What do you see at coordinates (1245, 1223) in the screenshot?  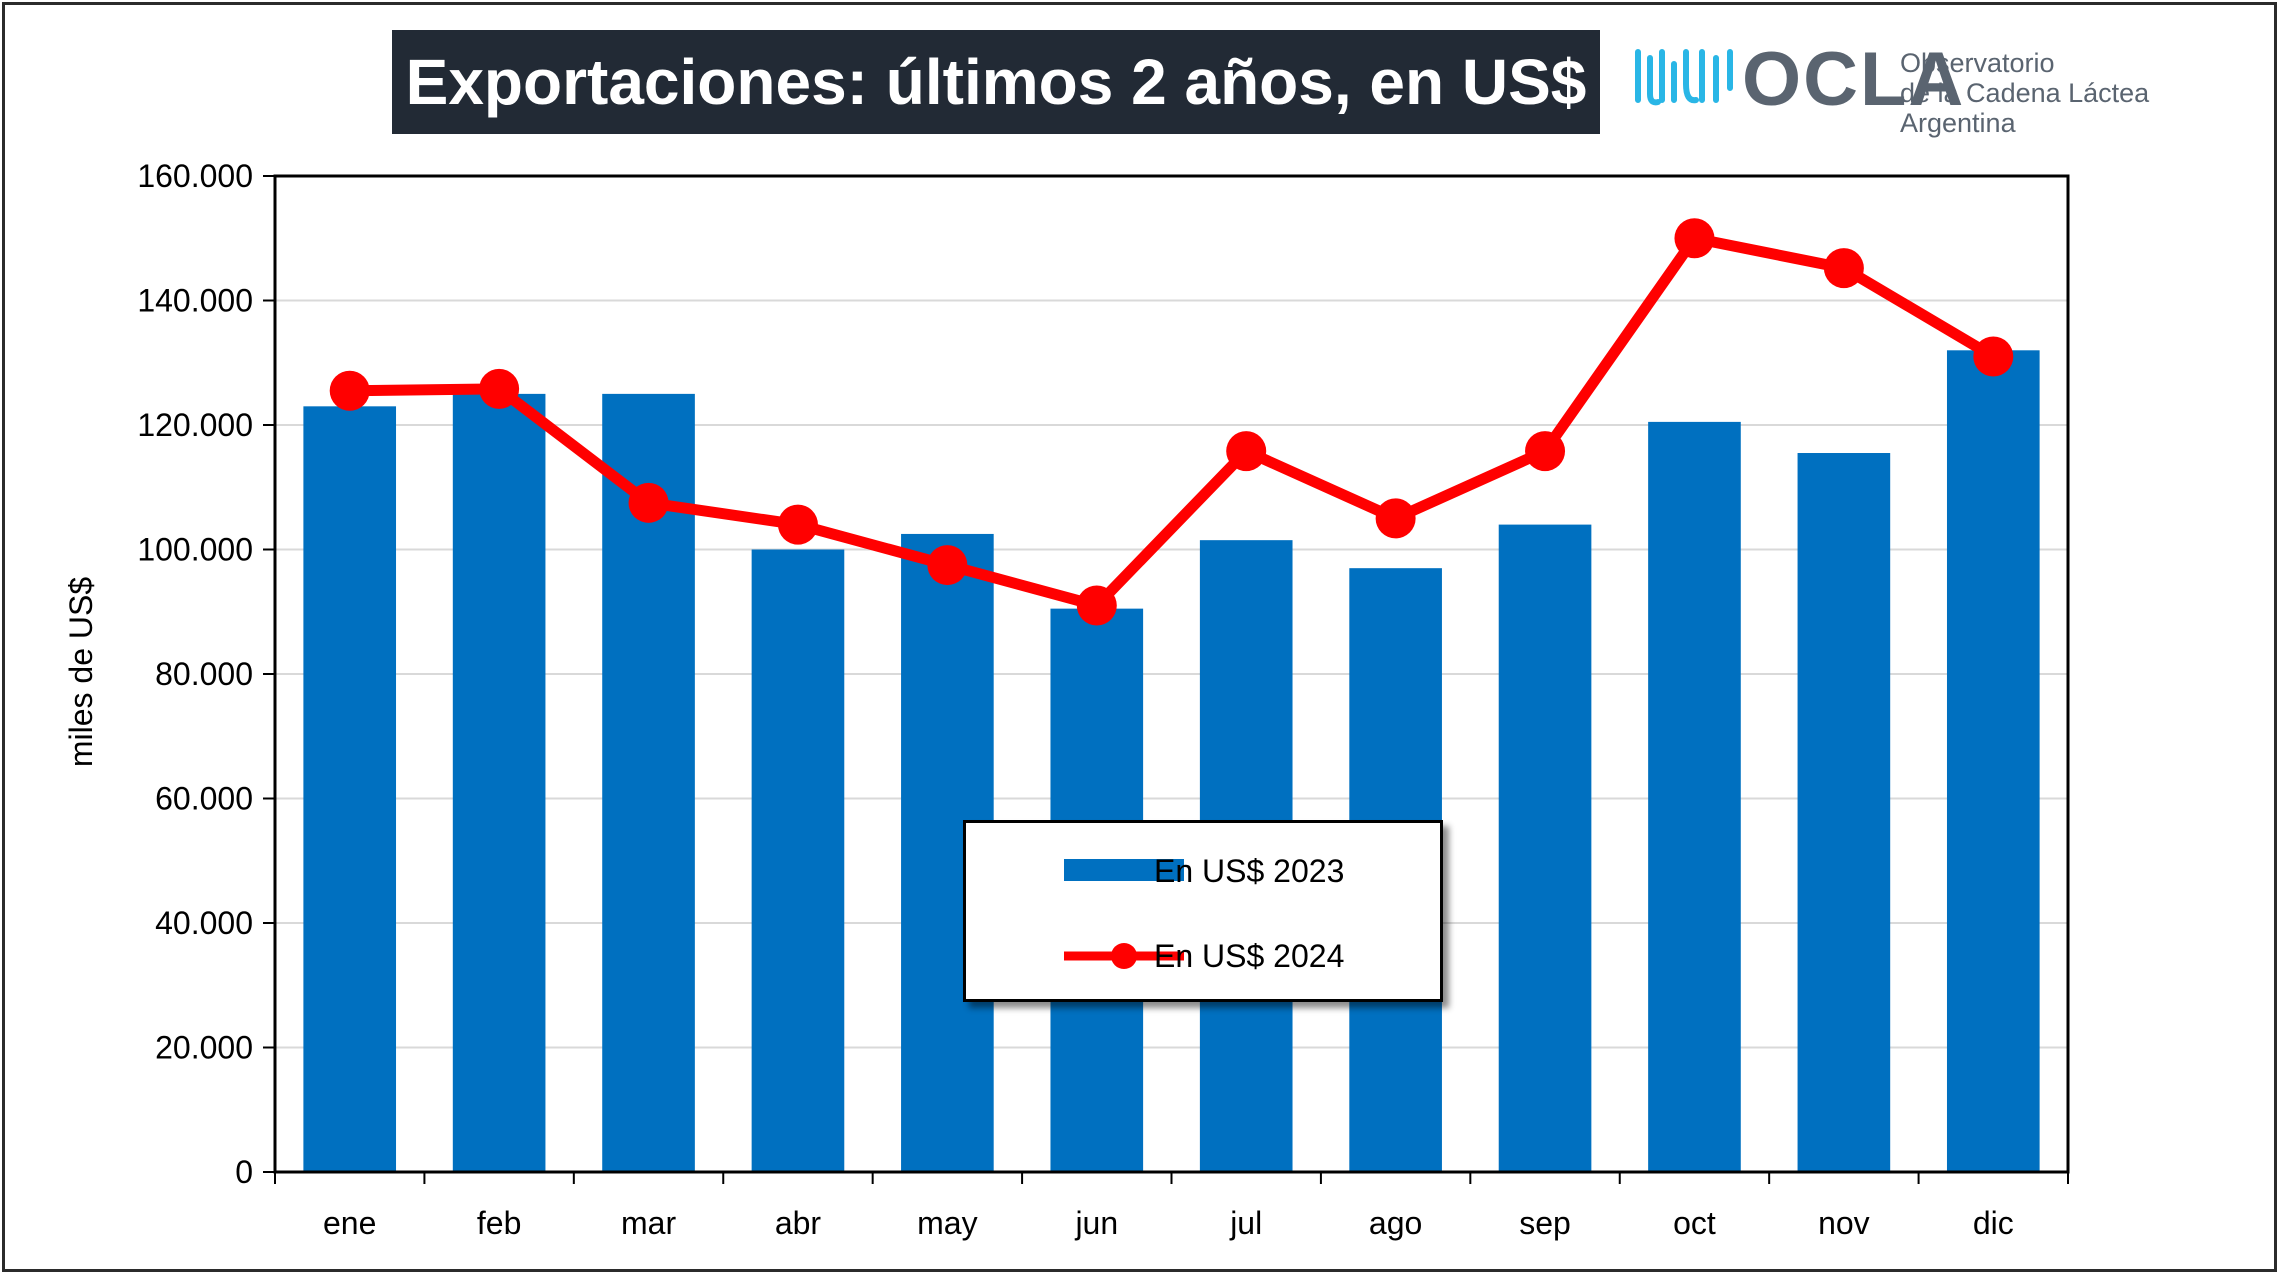 I see `x-tick-label: jul` at bounding box center [1245, 1223].